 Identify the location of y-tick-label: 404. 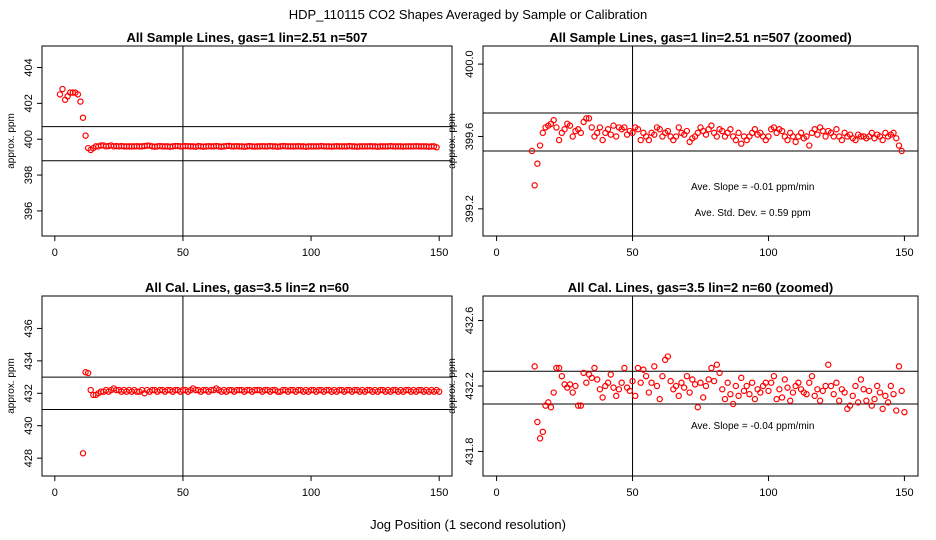
(29, 67).